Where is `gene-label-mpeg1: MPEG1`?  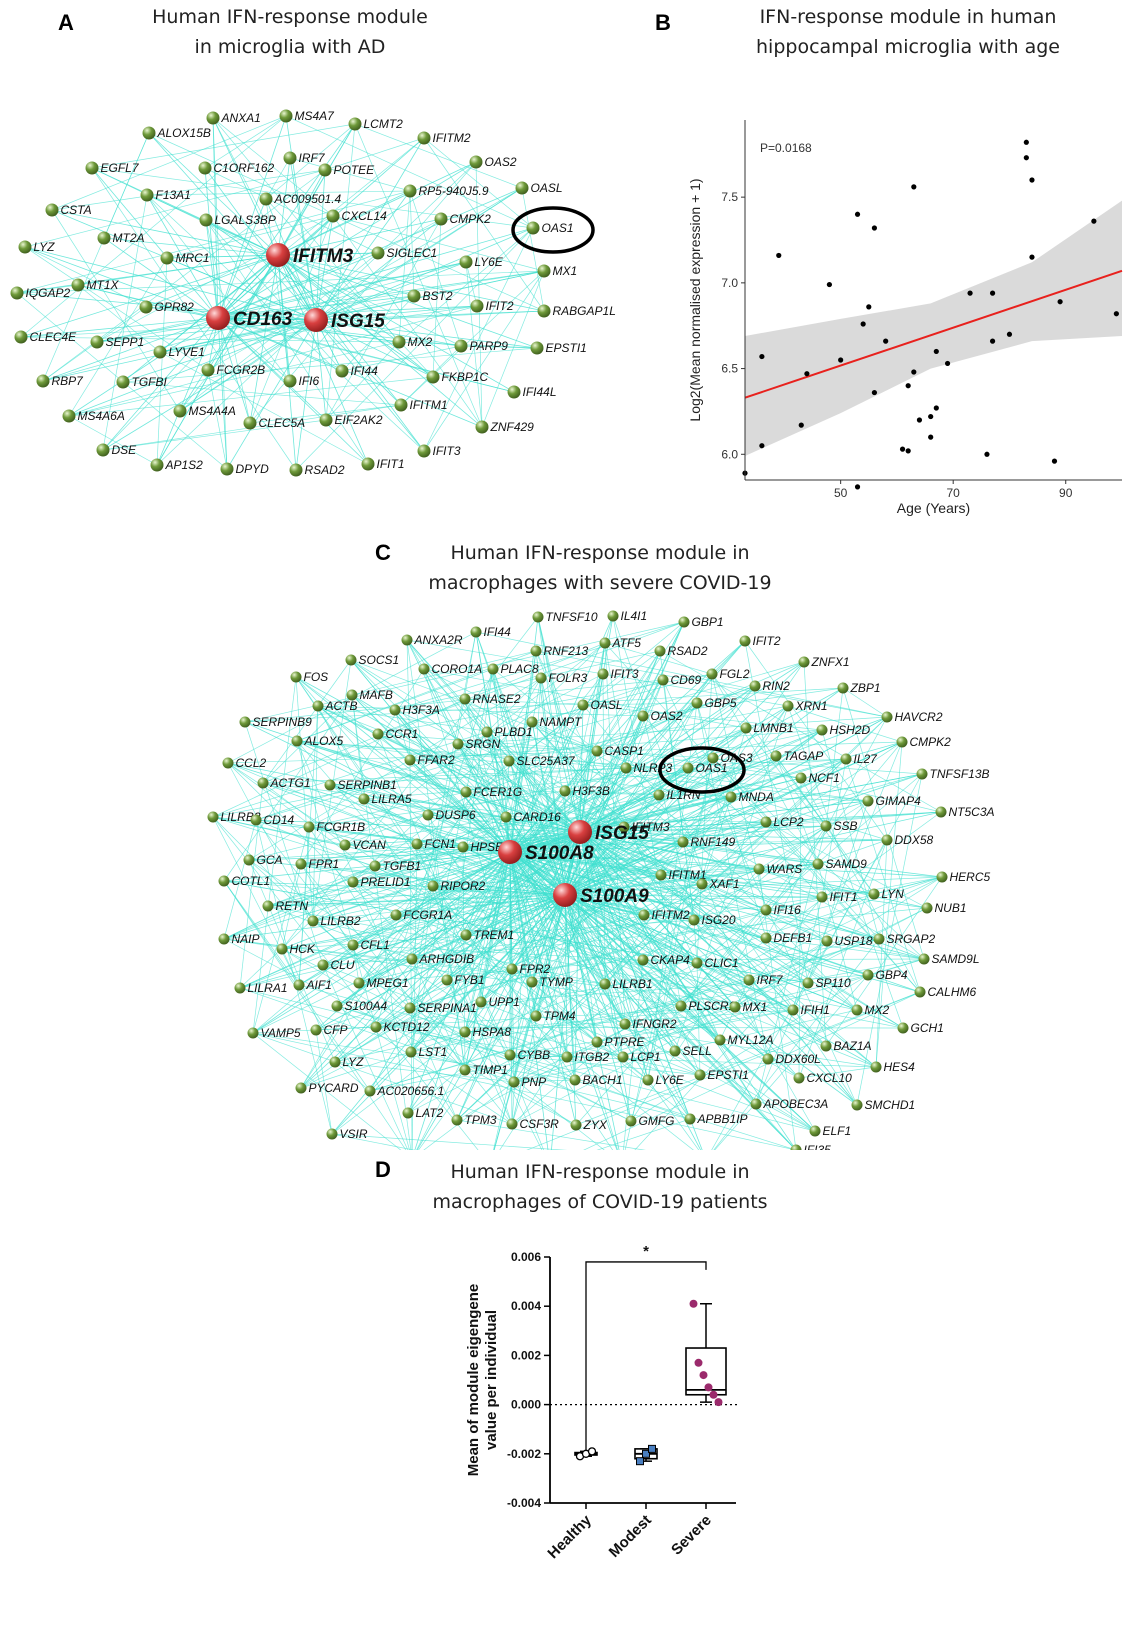 gene-label-mpeg1: MPEG1 is located at coordinates (388, 983).